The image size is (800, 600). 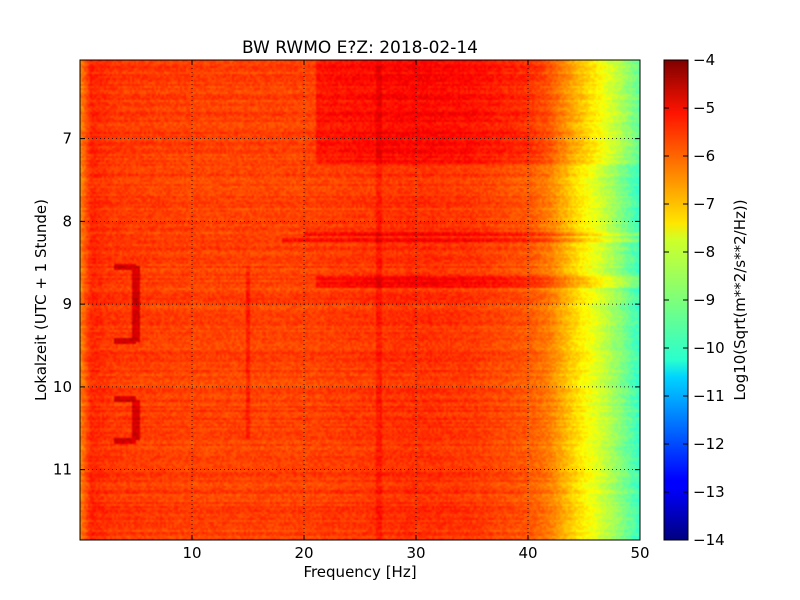 I want to click on colorbar-tick-label: −6, so click(x=704, y=156).